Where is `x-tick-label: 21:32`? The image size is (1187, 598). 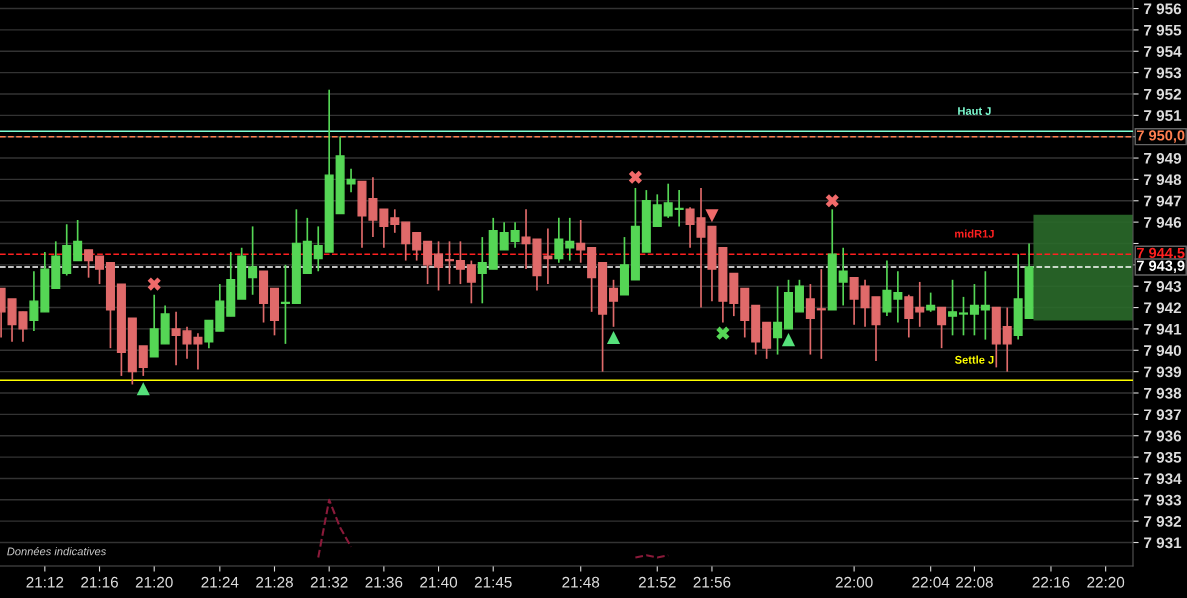
x-tick-label: 21:32 is located at coordinates (329, 582).